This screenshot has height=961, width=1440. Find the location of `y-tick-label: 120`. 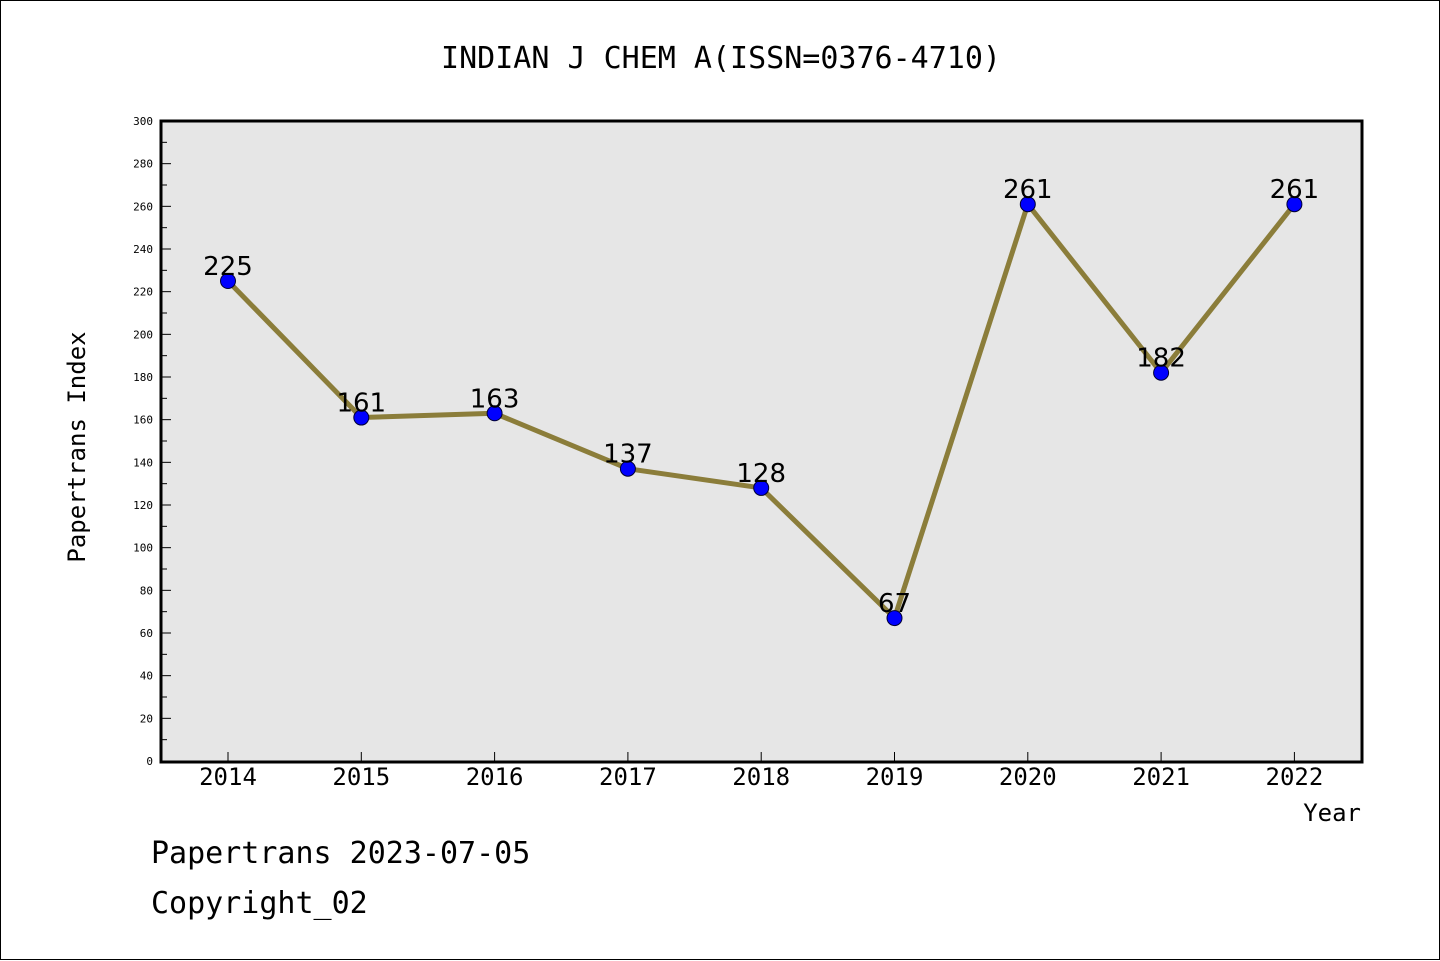

y-tick-label: 120 is located at coordinates (143, 505).